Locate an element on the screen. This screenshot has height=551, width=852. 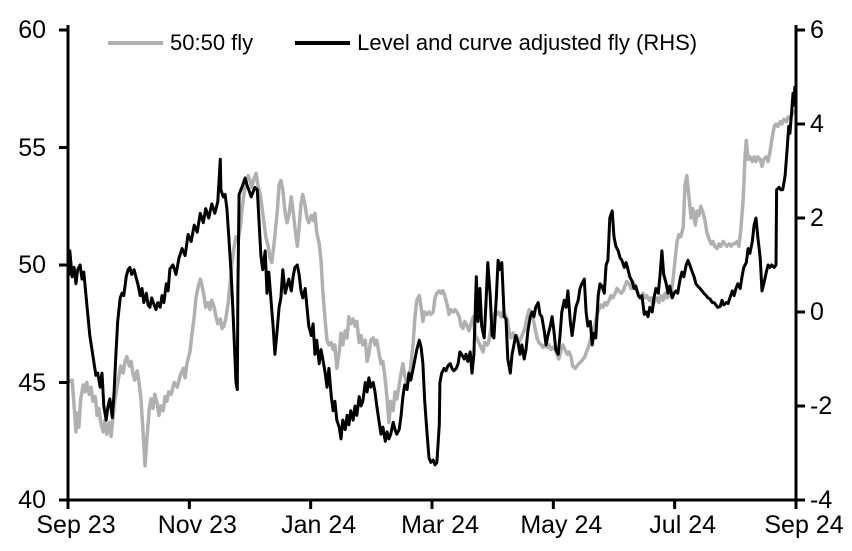
legend-label: 50:50 fly is located at coordinates (212, 42).